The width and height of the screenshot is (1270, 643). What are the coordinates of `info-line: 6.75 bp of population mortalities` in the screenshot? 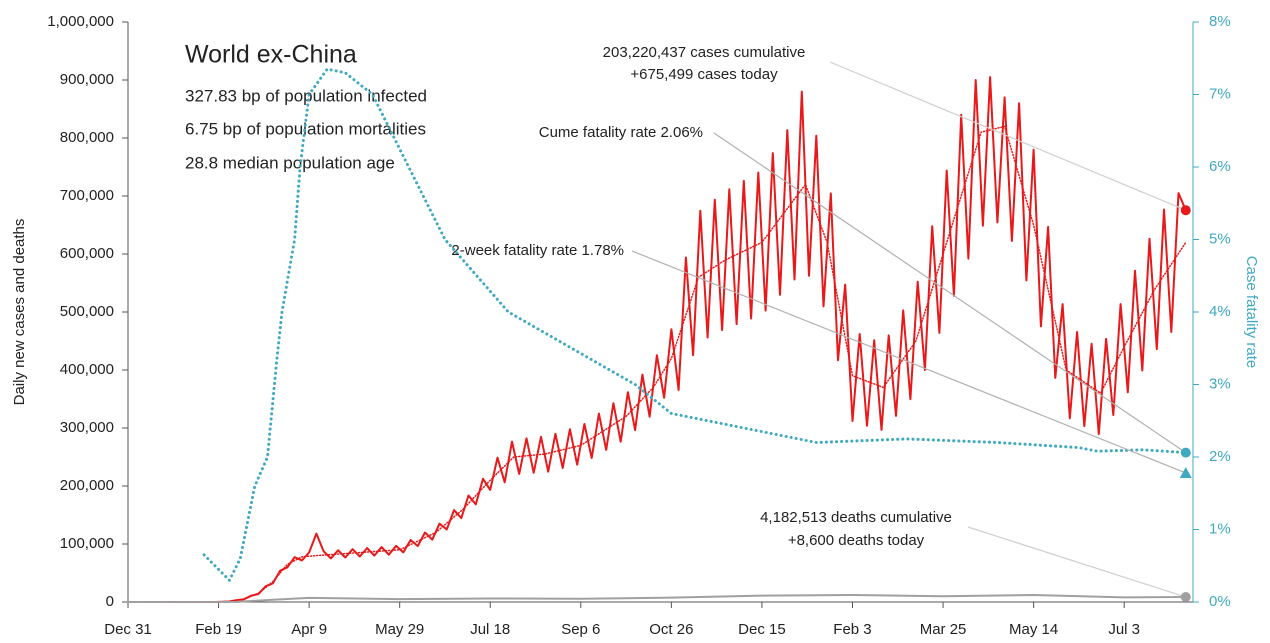 It's located at (305, 128).